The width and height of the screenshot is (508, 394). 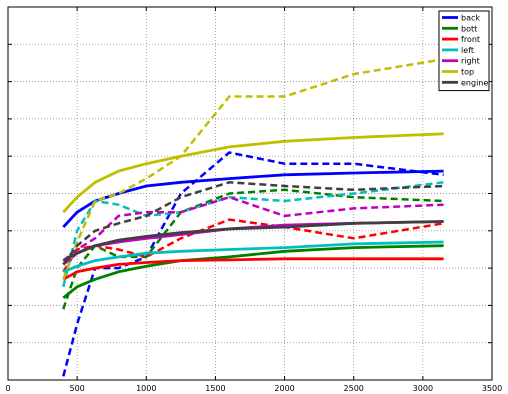 What do you see at coordinates (423, 388) in the screenshot?
I see `x-tick-label: 3000` at bounding box center [423, 388].